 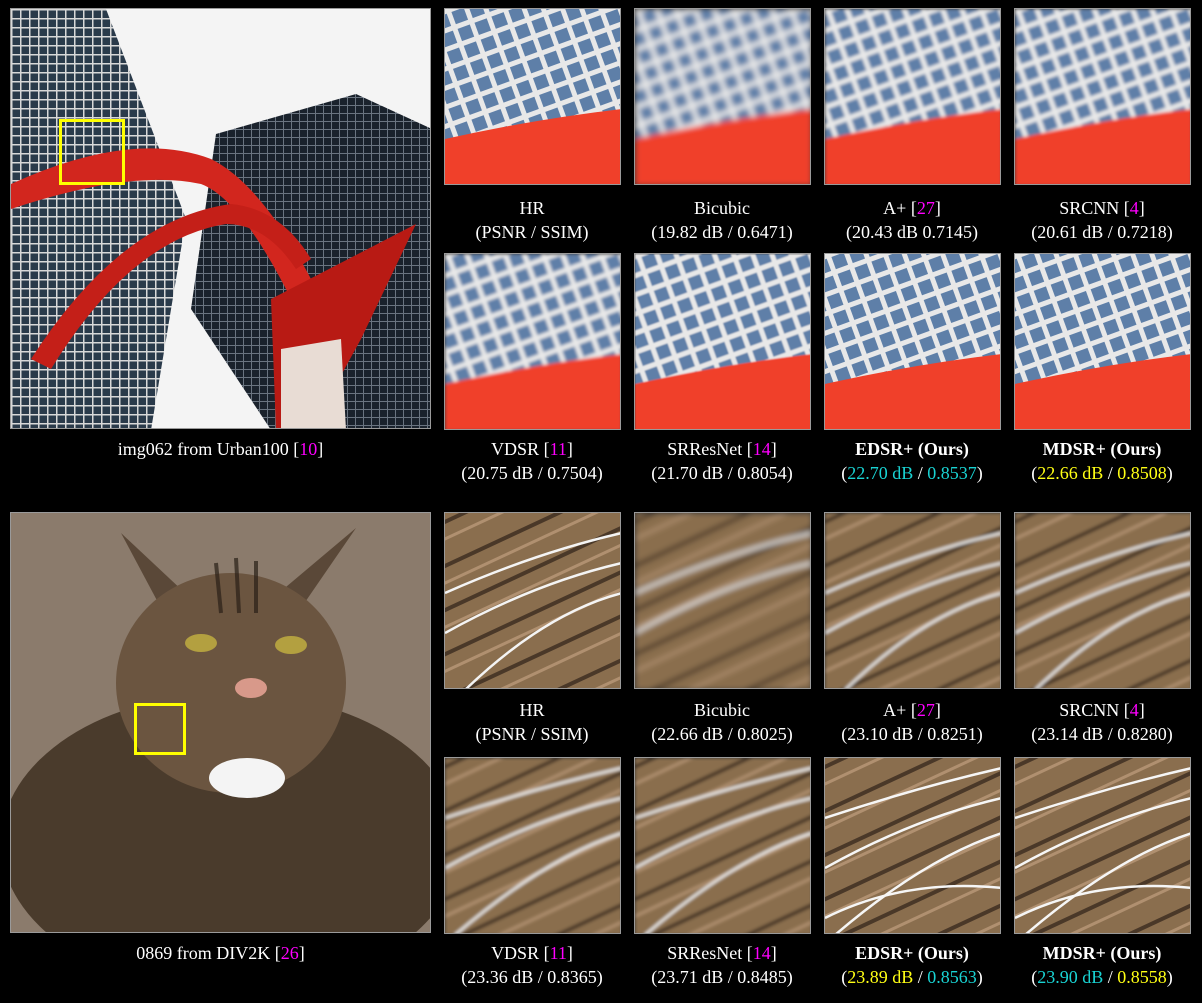 What do you see at coordinates (220, 953) in the screenshot?
I see `main-caption: 0869 from DIV2K [26]` at bounding box center [220, 953].